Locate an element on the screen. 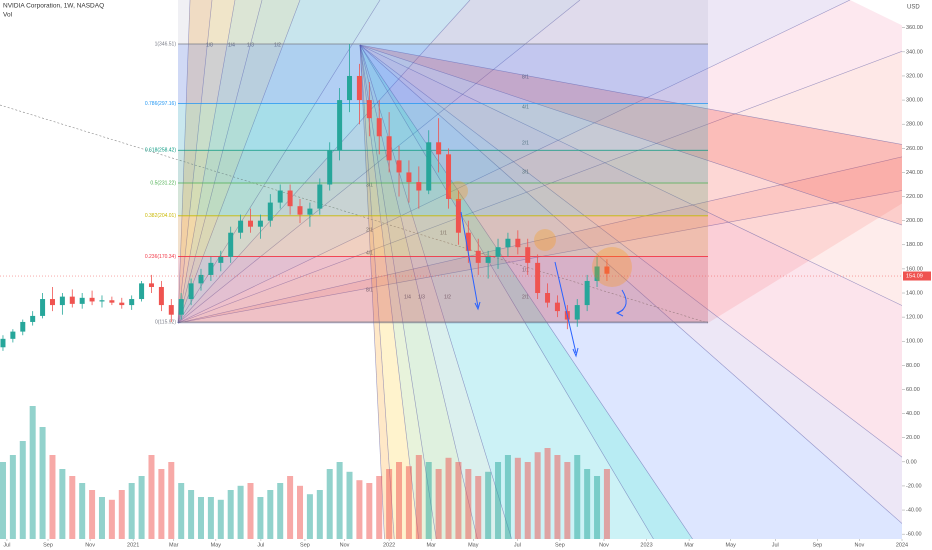 This screenshot has width=932, height=550. x-tick-label: Mar is located at coordinates (174, 545).